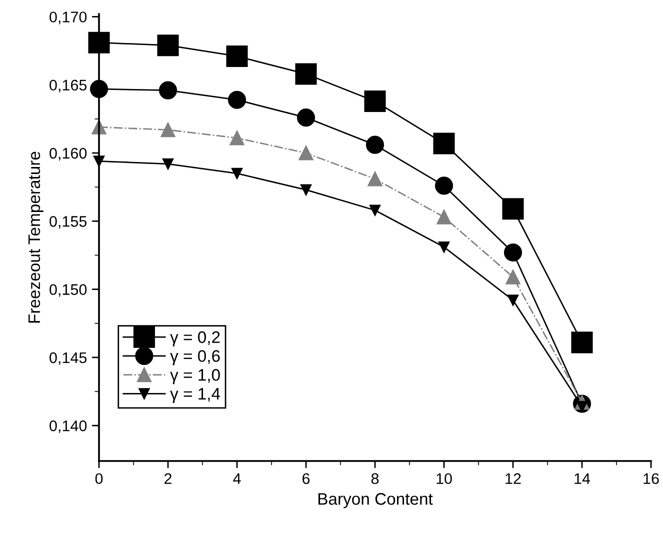  Describe the element at coordinates (68, 86) in the screenshot. I see `y-tick-label: 0,165` at that location.